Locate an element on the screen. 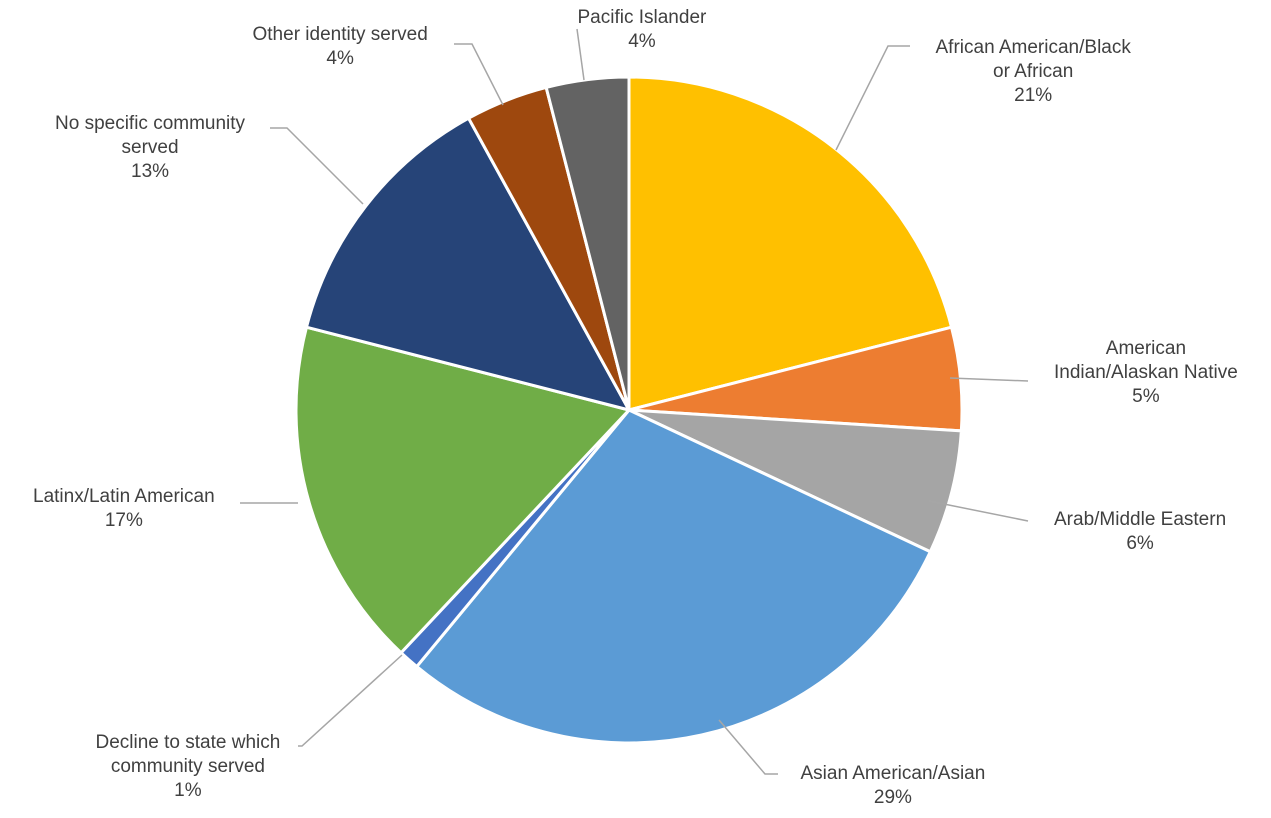 This screenshot has height=818, width=1271. data-label-6: Latinx/Latin American 17% is located at coordinates (124, 509).